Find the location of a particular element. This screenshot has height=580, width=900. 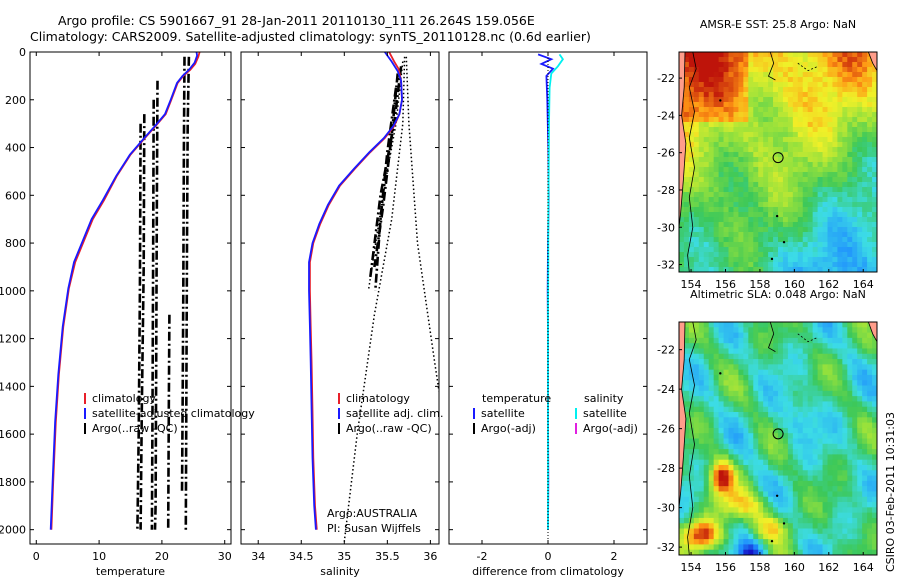

depth-tick-label: 1000 is located at coordinates (13, 291).